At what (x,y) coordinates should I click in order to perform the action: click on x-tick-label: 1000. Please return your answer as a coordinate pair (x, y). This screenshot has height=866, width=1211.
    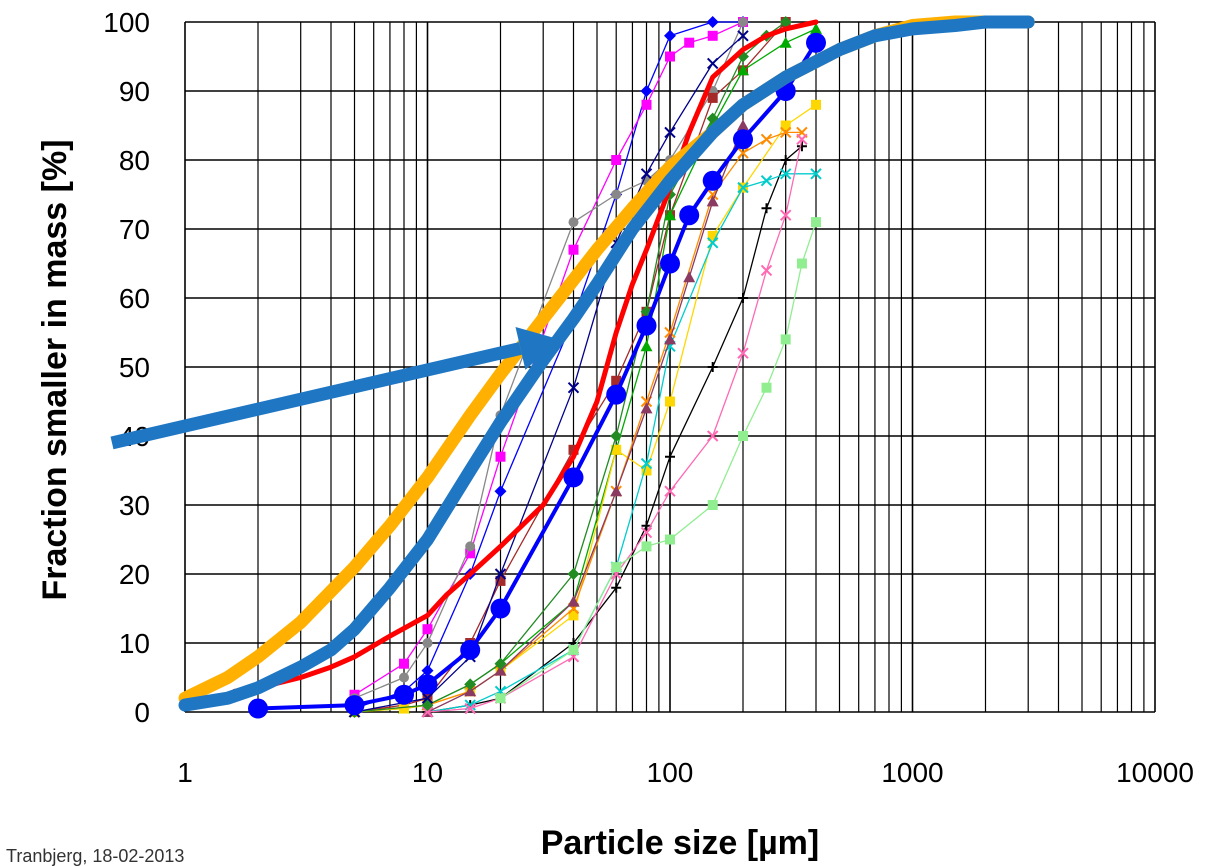
    Looking at the image, I should click on (912, 772).